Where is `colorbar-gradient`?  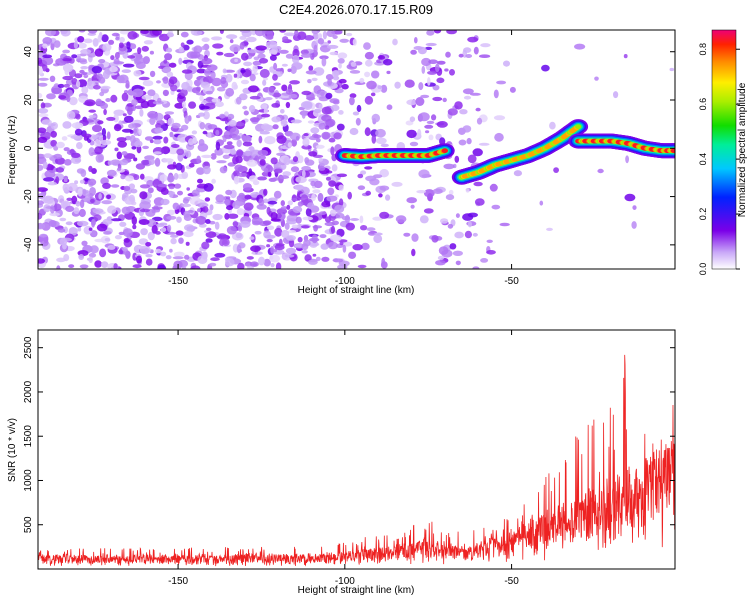
colorbar-gradient is located at coordinates (724, 149).